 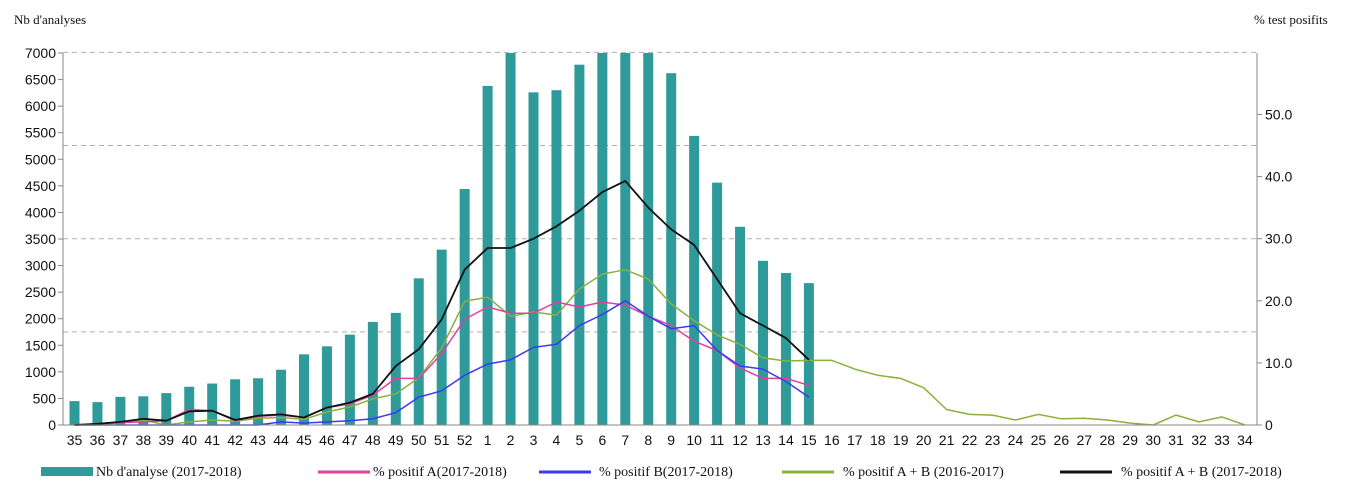 What do you see at coordinates (1176, 440) in the screenshot?
I see `x-tick-label: 31` at bounding box center [1176, 440].